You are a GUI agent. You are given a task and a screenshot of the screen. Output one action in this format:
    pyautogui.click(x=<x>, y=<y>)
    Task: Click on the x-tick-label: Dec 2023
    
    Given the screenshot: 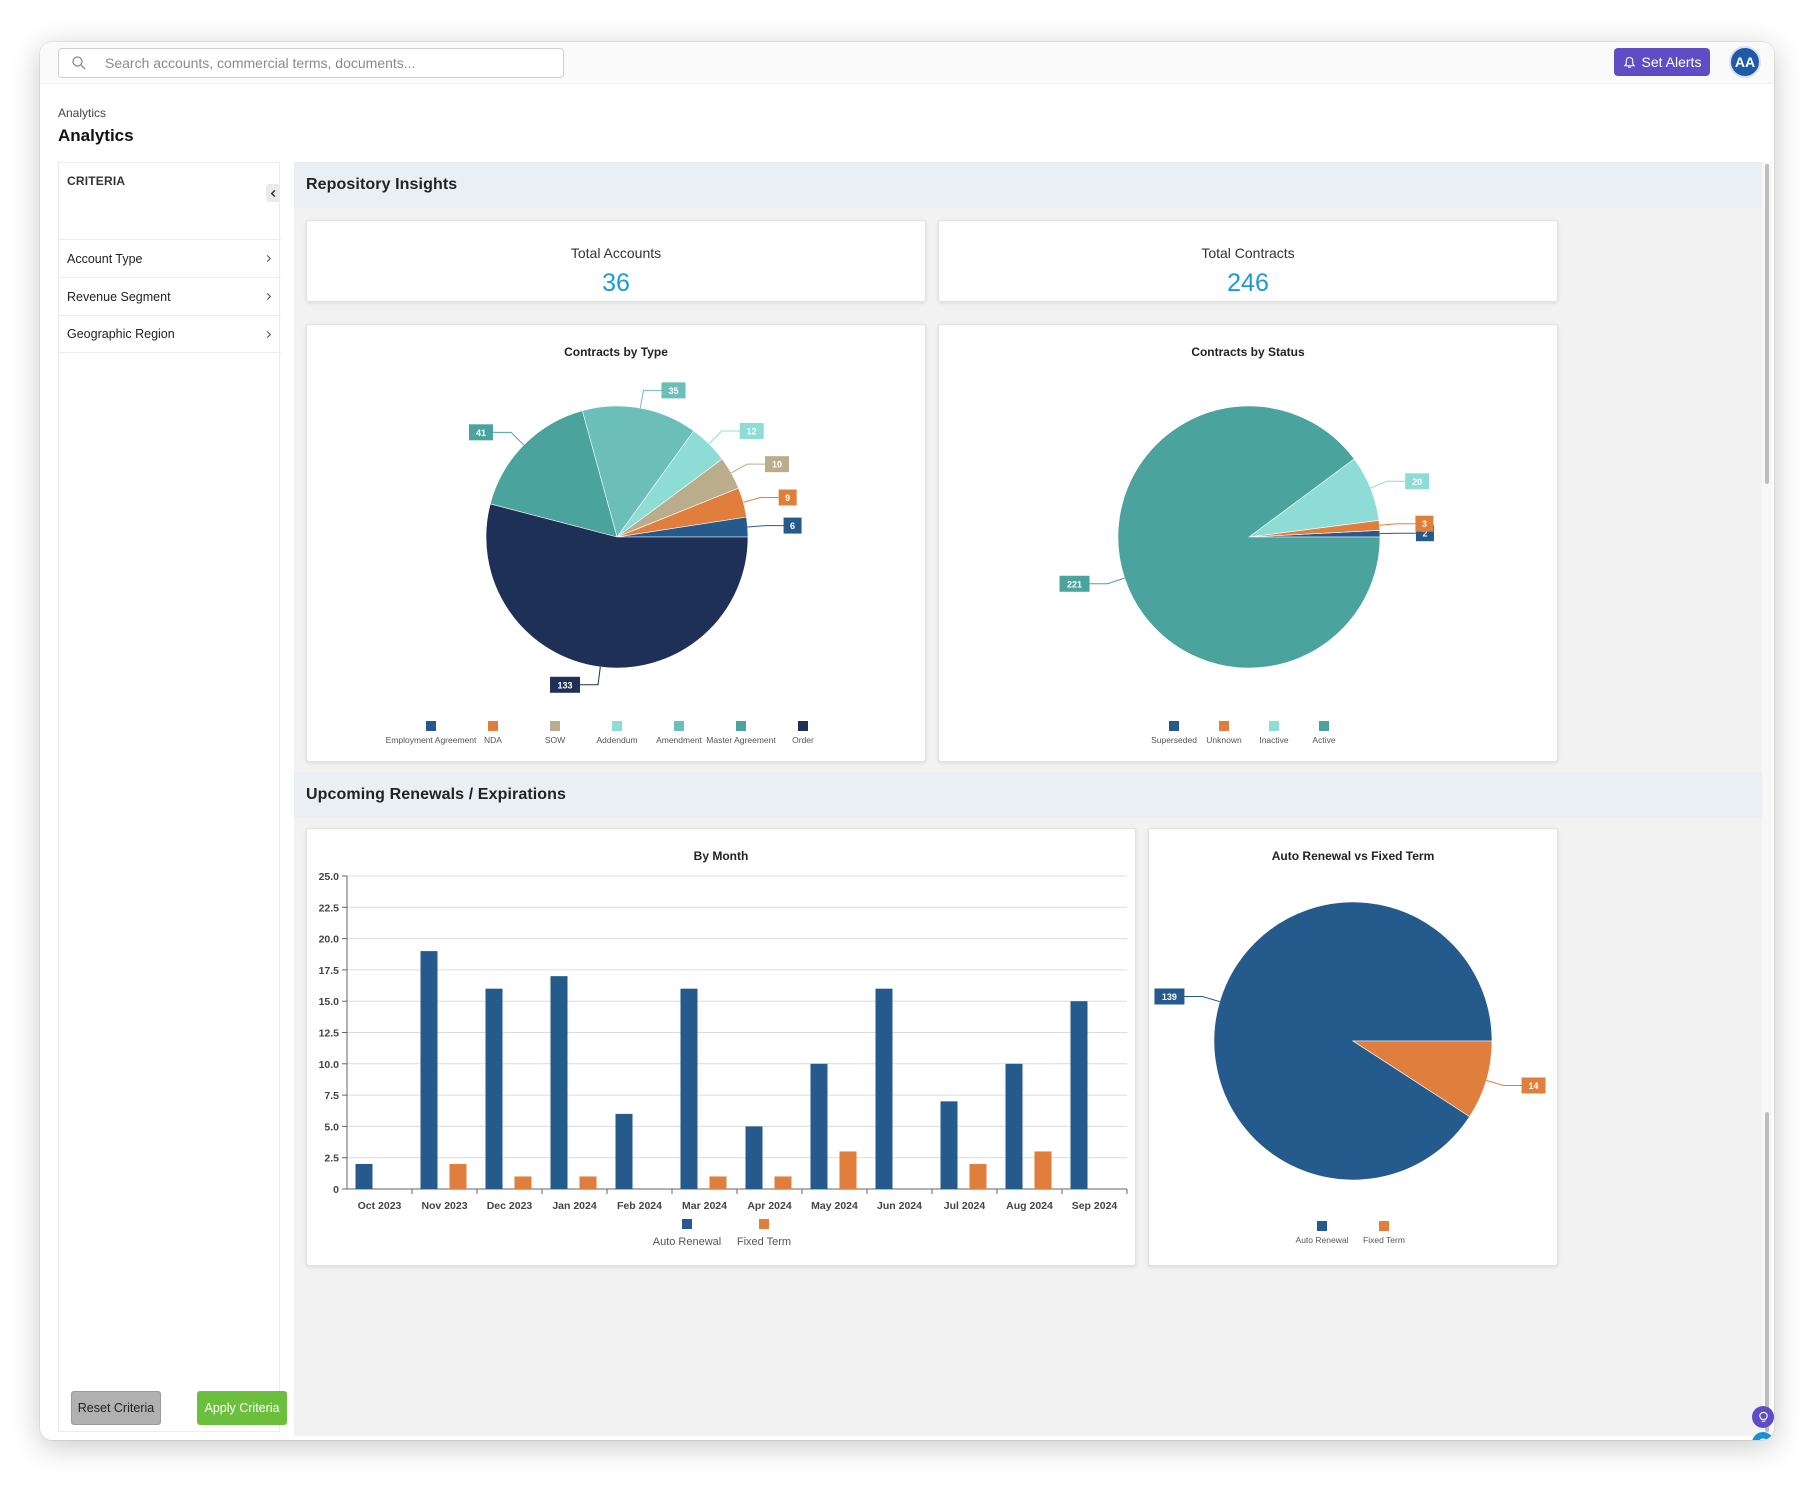 What is the action you would take?
    pyautogui.click(x=510, y=1206)
    